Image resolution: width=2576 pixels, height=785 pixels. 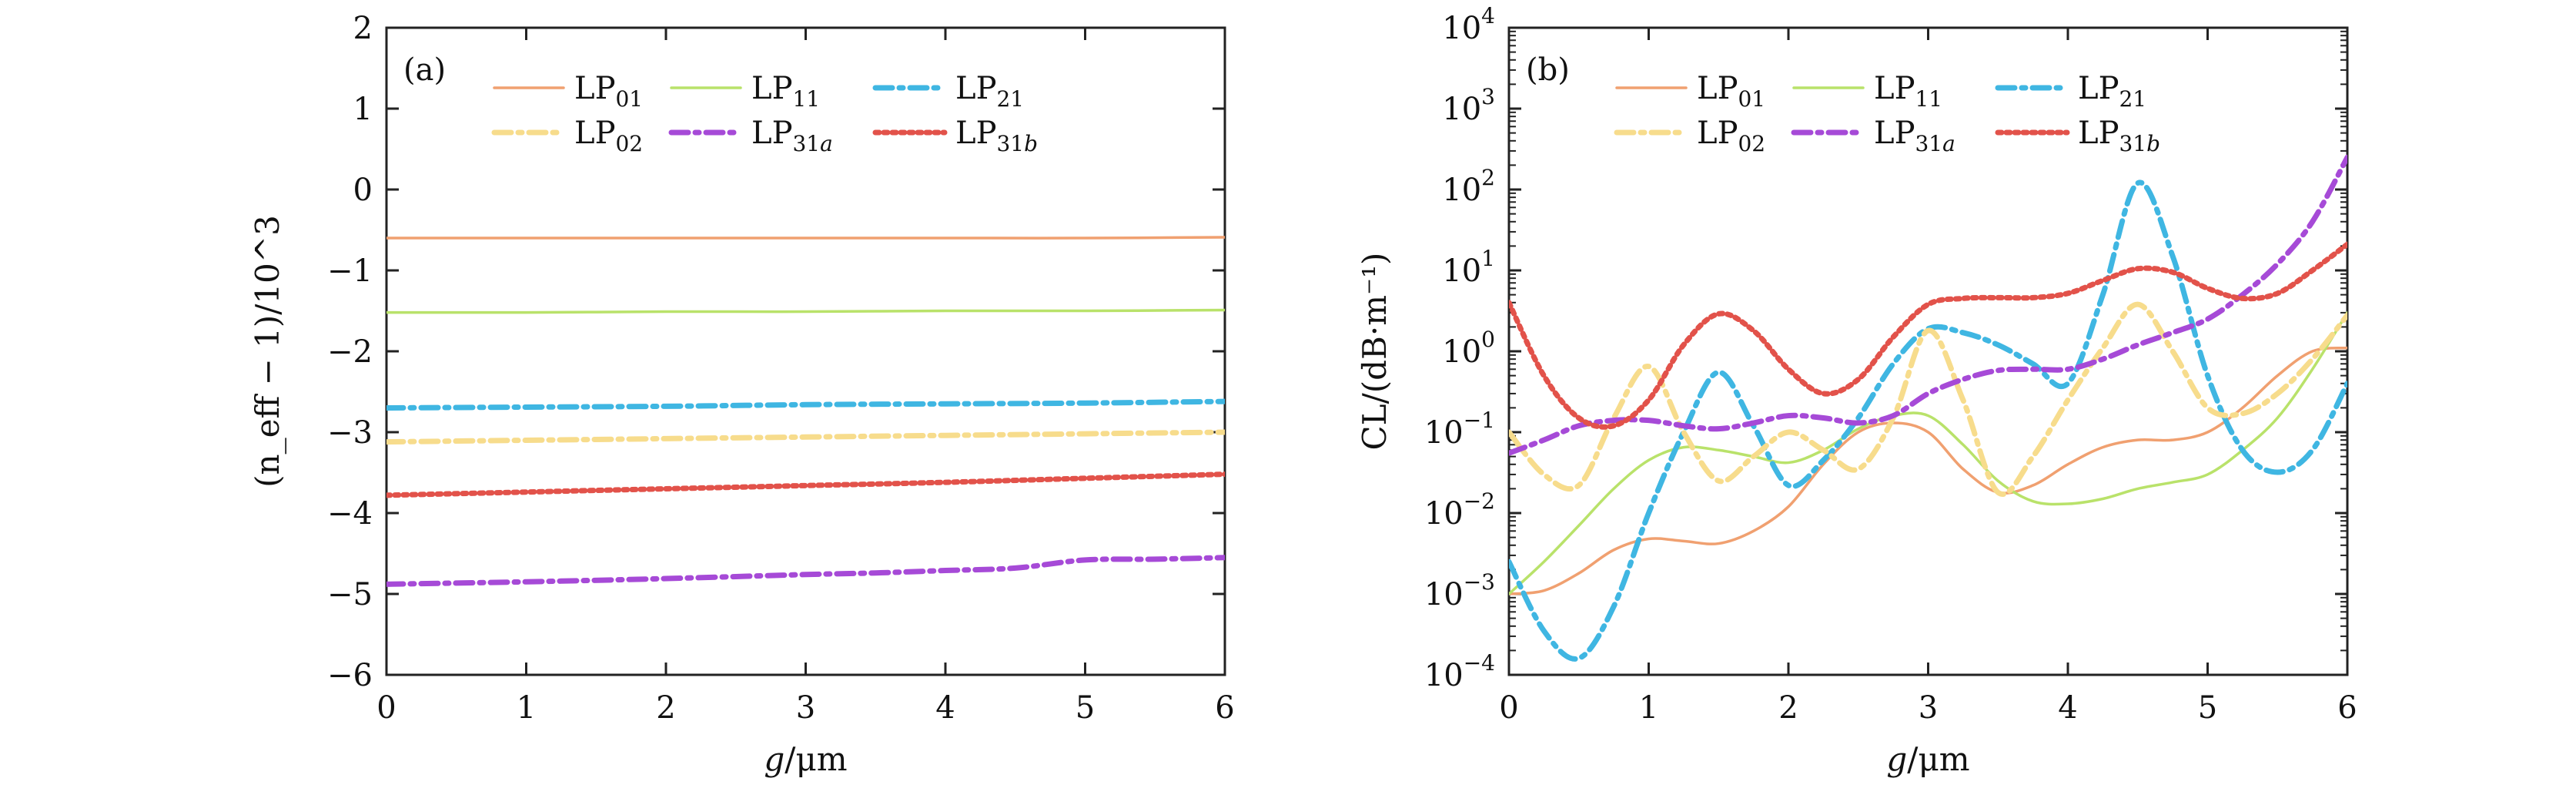 What do you see at coordinates (1460, 429) in the screenshot?
I see `y-tick-label: 10⁻¹` at bounding box center [1460, 429].